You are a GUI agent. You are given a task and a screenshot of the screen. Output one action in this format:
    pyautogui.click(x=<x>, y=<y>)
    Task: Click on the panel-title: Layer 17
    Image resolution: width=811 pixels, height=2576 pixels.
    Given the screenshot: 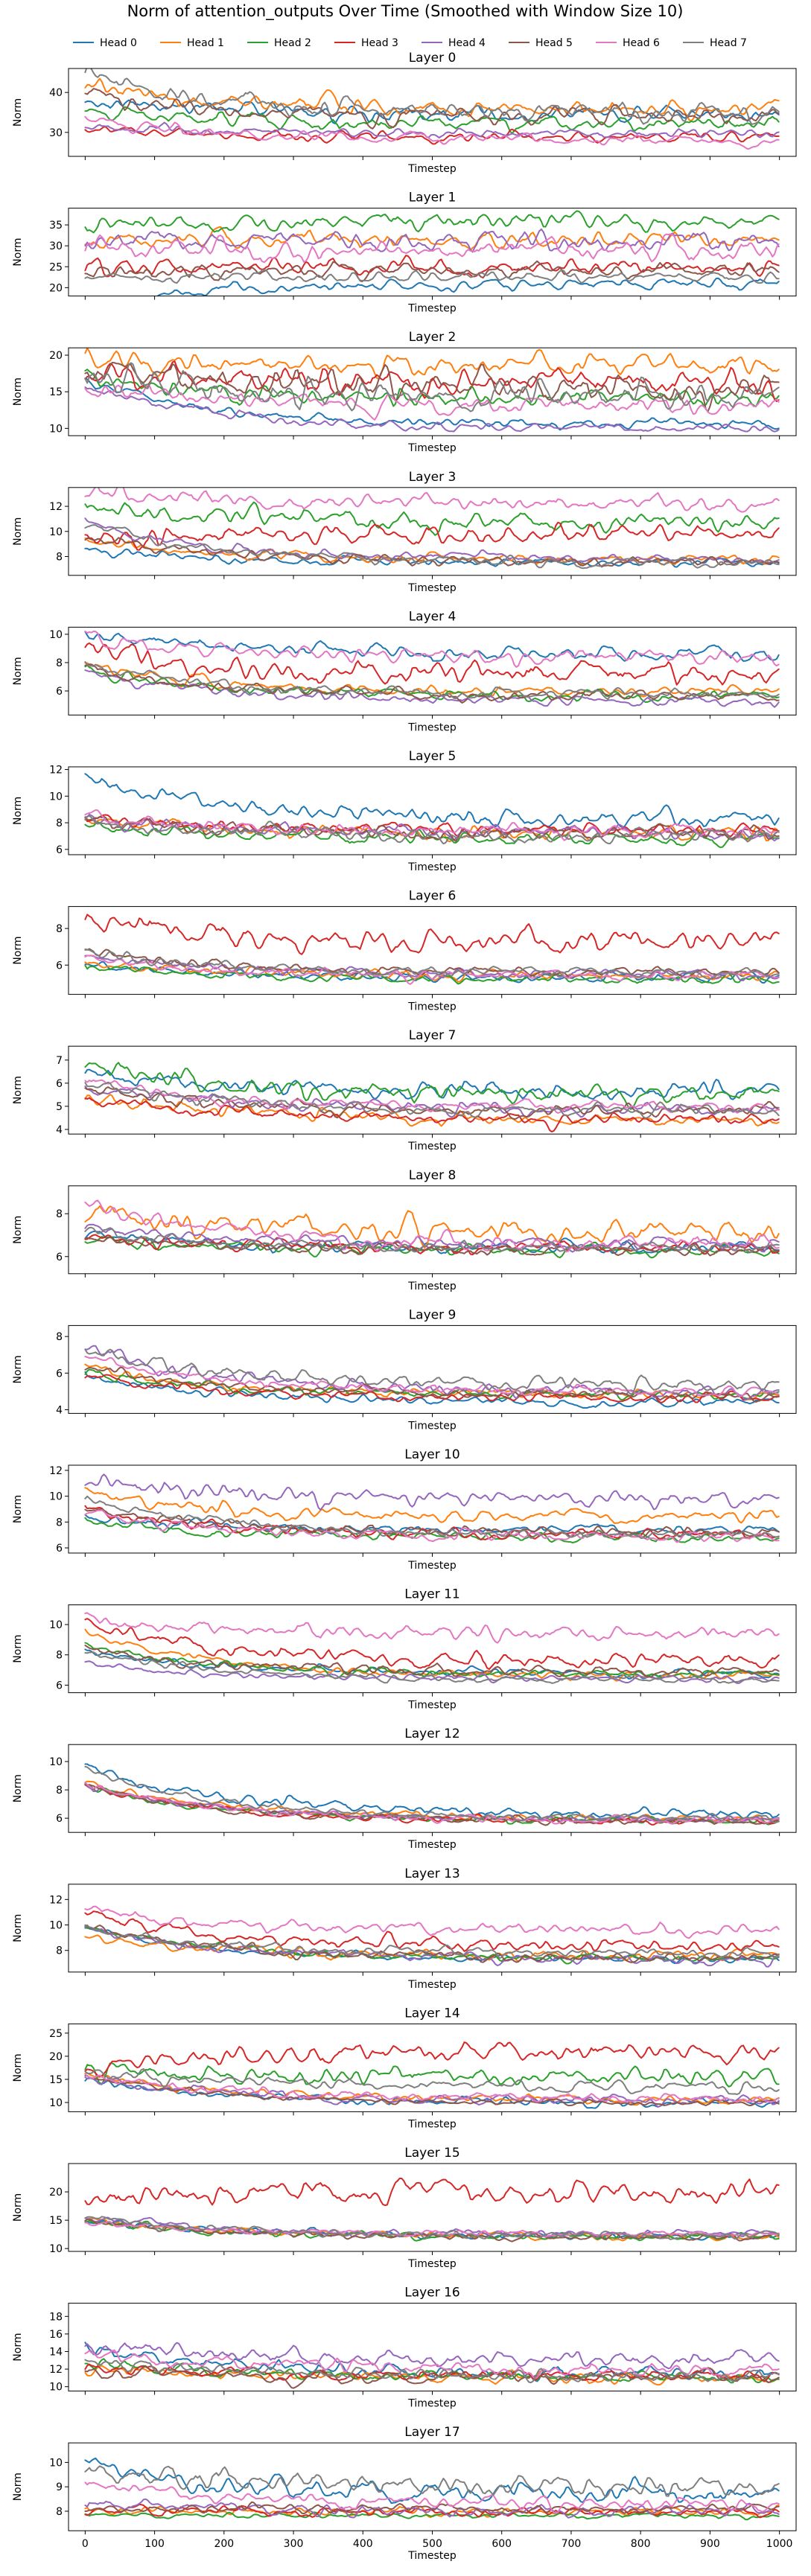 What is the action you would take?
    pyautogui.click(x=431, y=2432)
    